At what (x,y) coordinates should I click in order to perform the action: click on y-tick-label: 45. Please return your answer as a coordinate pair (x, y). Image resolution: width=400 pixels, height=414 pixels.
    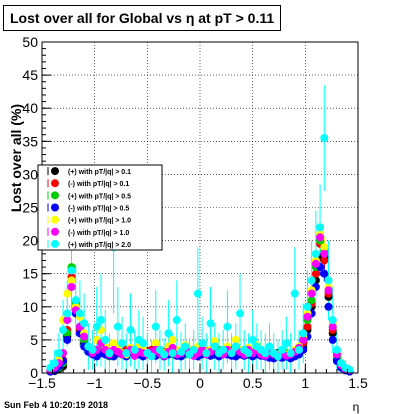
    Looking at the image, I should click on (30, 75).